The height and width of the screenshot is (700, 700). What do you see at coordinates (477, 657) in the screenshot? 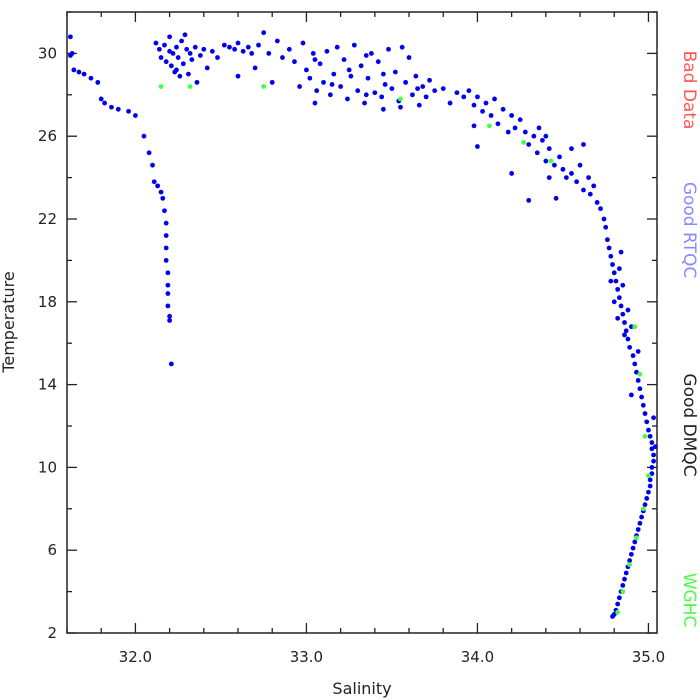
I see `x-tick-label: 34.0` at bounding box center [477, 657].